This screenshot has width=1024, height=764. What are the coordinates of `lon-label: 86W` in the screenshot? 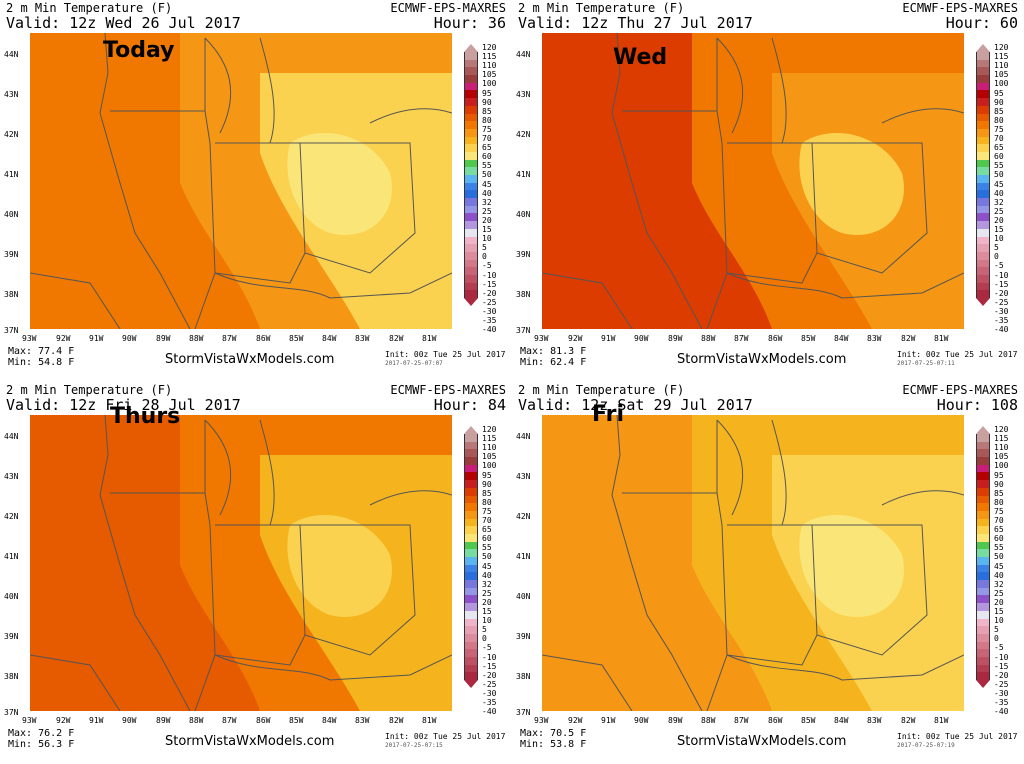 It's located at (263, 720).